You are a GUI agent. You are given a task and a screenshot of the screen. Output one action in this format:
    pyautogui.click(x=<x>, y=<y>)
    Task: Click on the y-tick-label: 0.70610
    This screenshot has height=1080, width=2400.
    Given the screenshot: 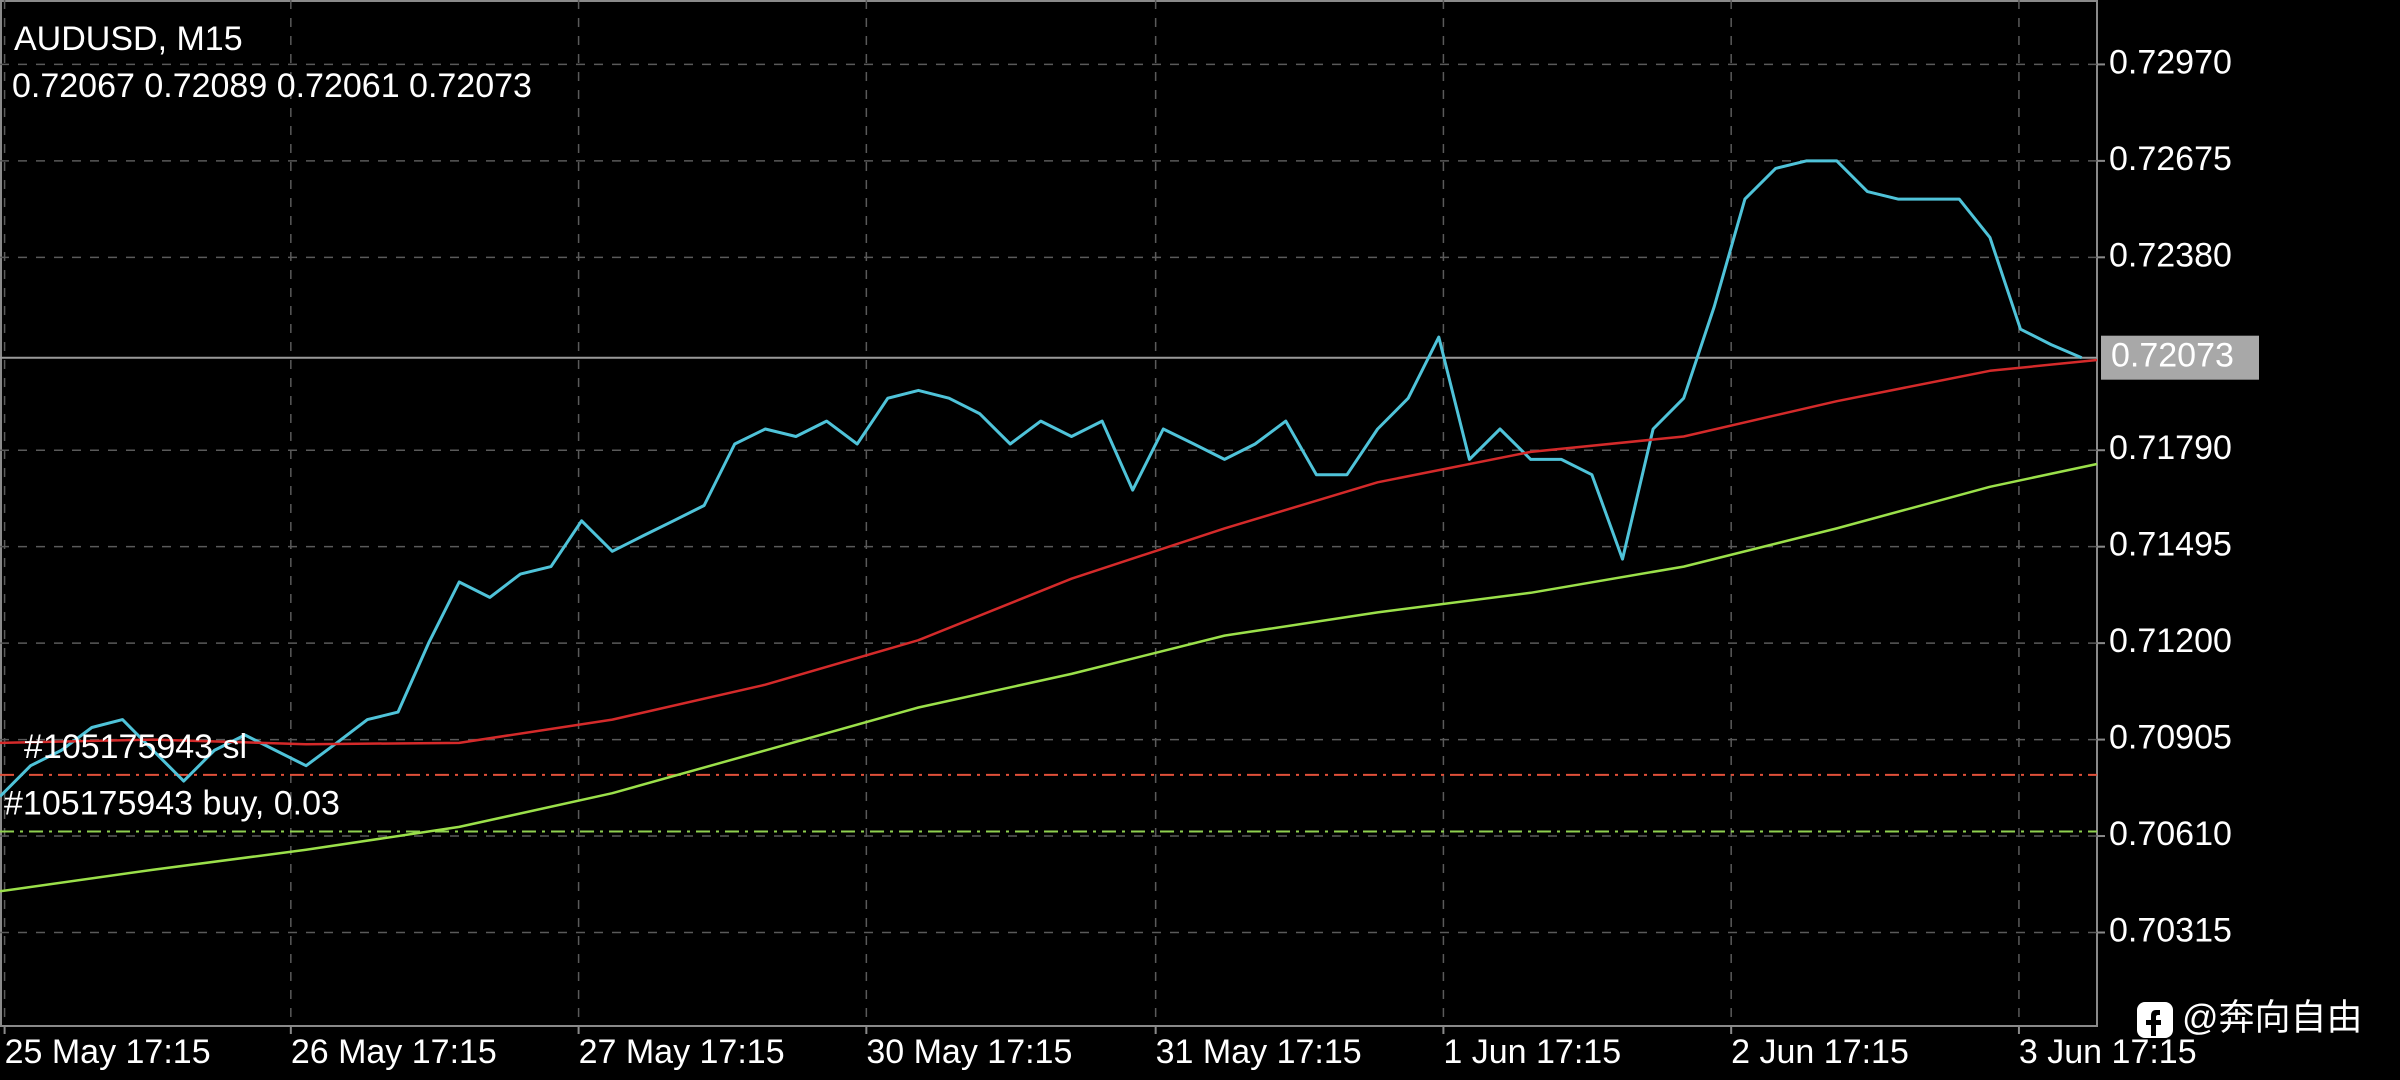 What is the action you would take?
    pyautogui.click(x=2170, y=834)
    